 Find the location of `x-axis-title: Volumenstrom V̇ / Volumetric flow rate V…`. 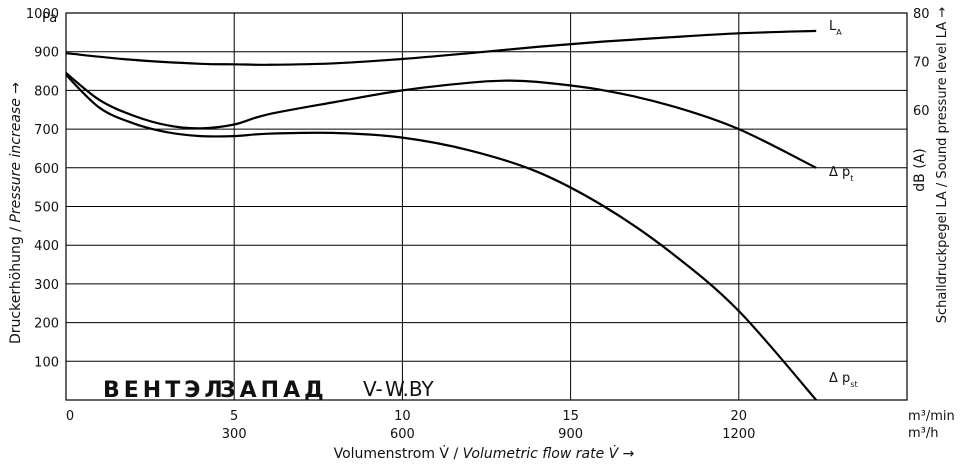

x-axis-title: Volumenstrom V̇ / Volumetric flow rate V… is located at coordinates (484, 453).